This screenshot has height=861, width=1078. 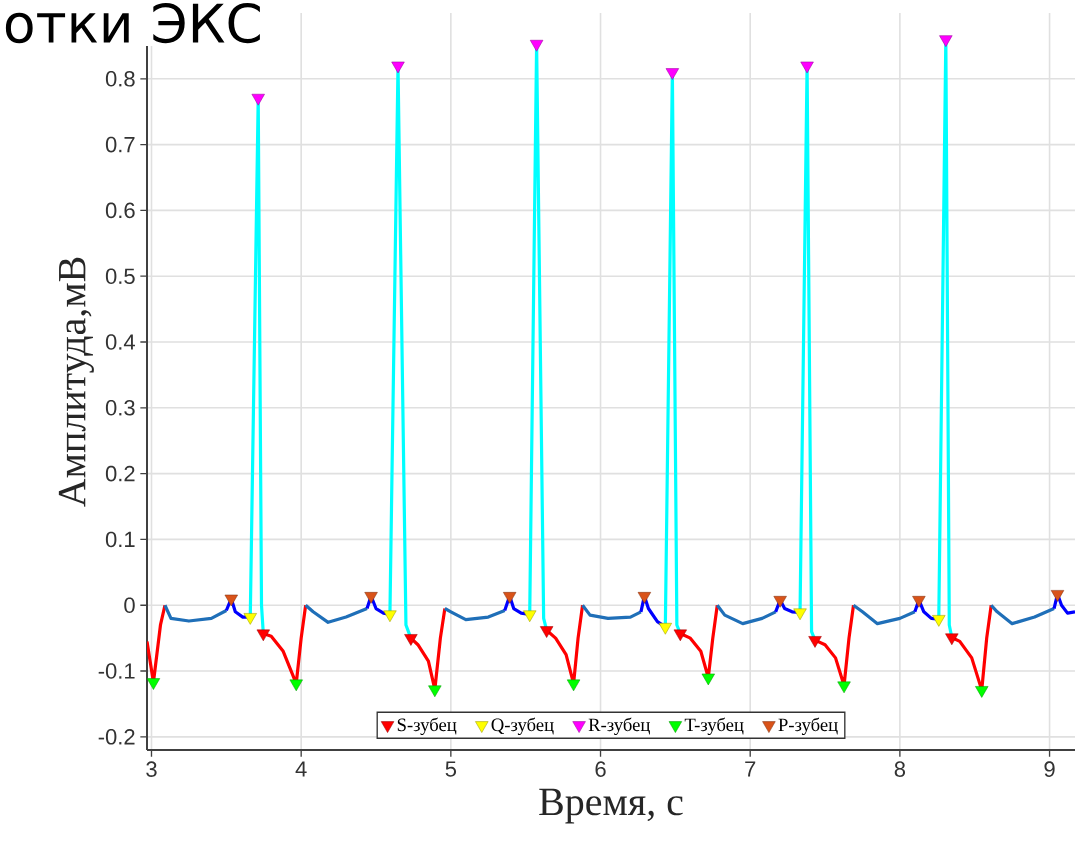 What do you see at coordinates (120, 210) in the screenshot?
I see `y-tick-label: 0.6` at bounding box center [120, 210].